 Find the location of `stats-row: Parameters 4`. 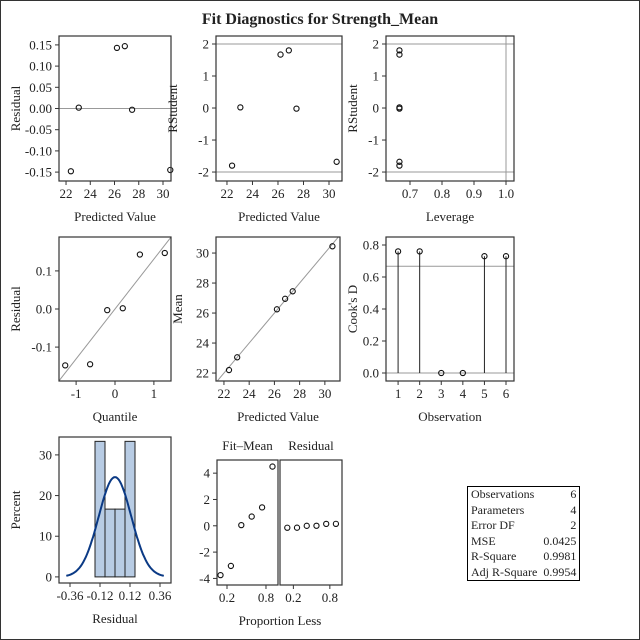

stats-row: Parameters 4 is located at coordinates (524, 511).